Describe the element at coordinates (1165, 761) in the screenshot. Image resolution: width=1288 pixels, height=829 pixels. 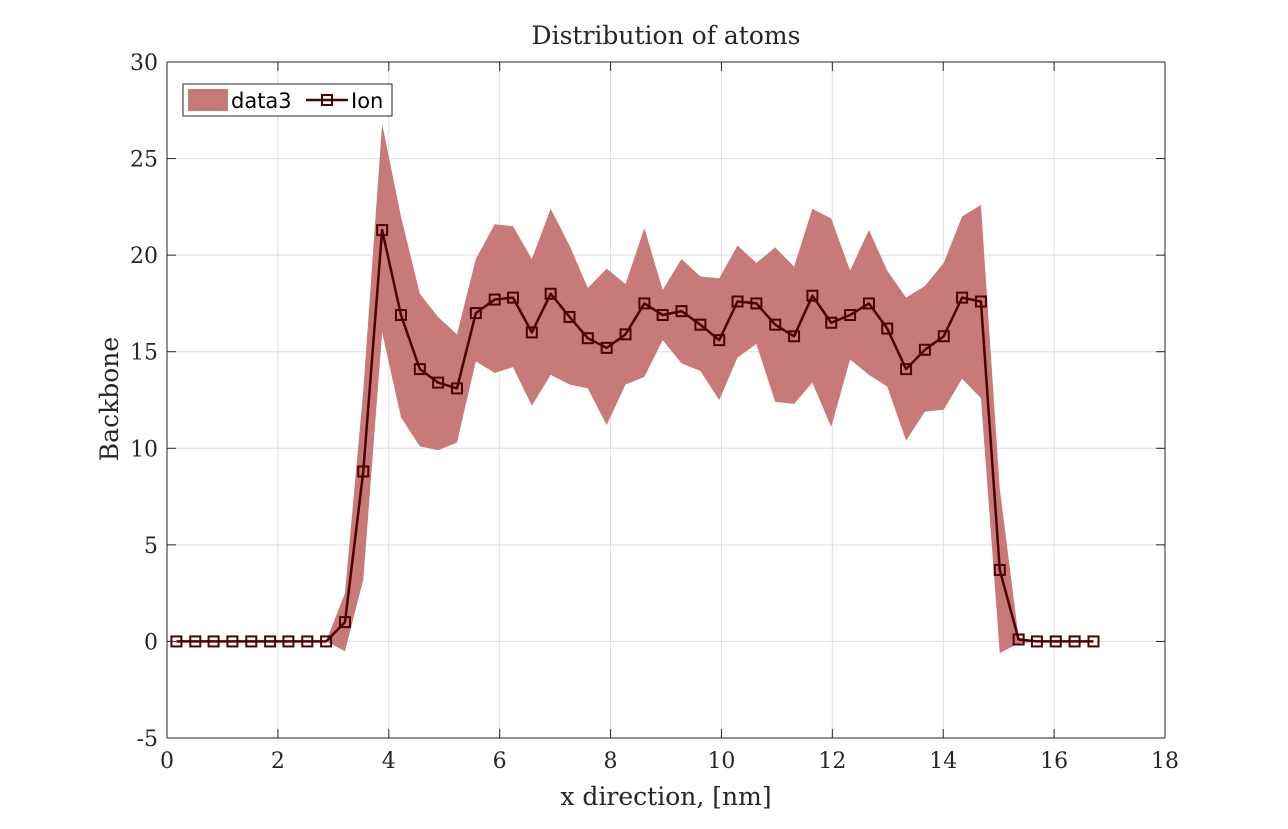
I see `x-tick-label: 18` at that location.